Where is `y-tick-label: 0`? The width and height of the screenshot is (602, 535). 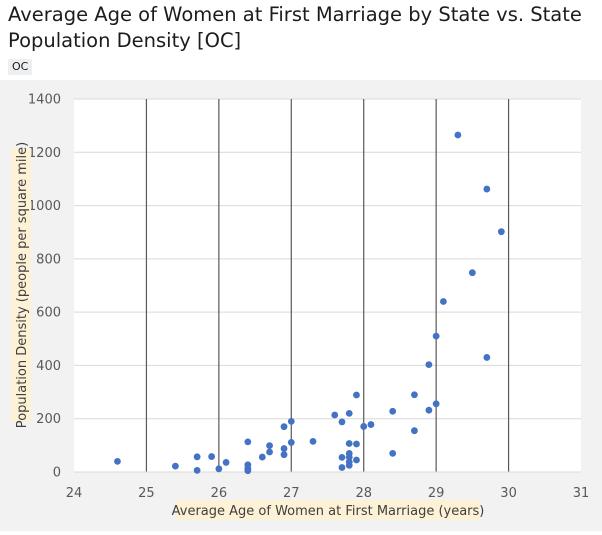 y-tick-label: 0 is located at coordinates (57, 473).